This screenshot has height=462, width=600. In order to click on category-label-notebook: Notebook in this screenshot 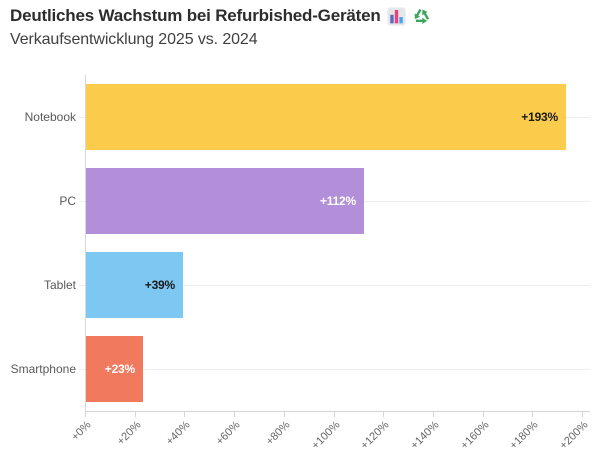, I will do `click(50, 117)`.